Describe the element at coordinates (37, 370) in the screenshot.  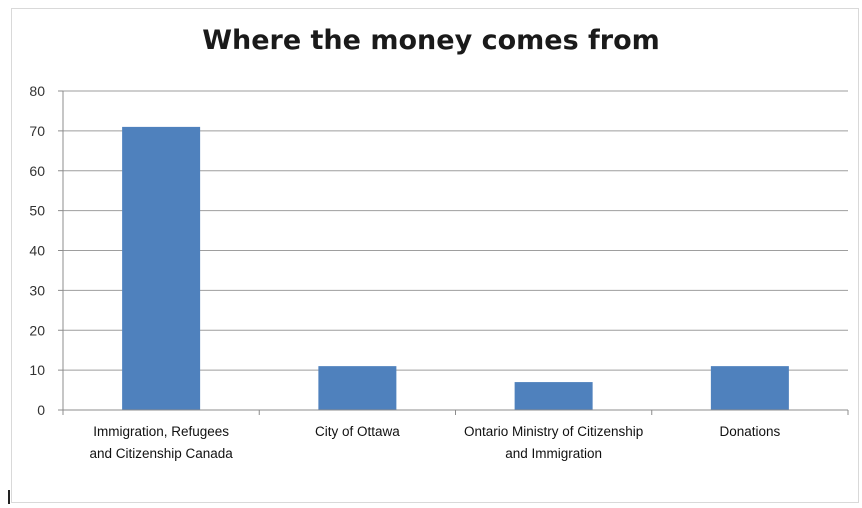
I see `y-tick-label: 10` at that location.